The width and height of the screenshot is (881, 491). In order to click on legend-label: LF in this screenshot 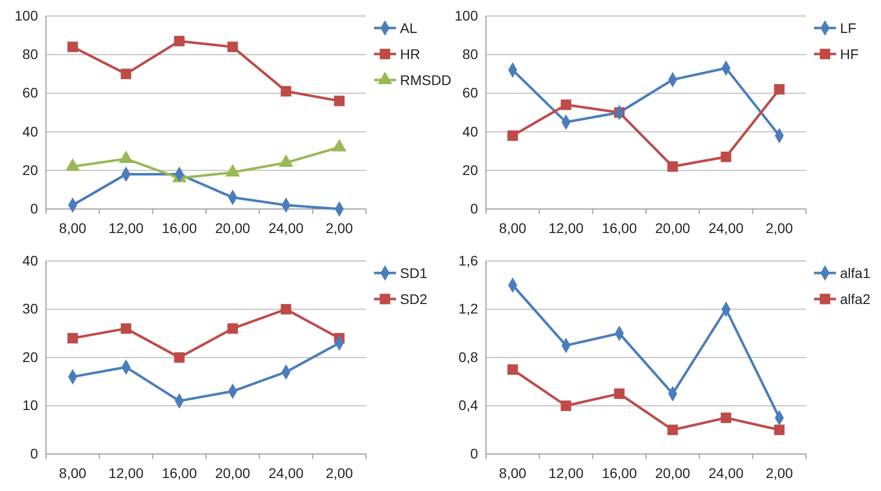, I will do `click(848, 28)`.